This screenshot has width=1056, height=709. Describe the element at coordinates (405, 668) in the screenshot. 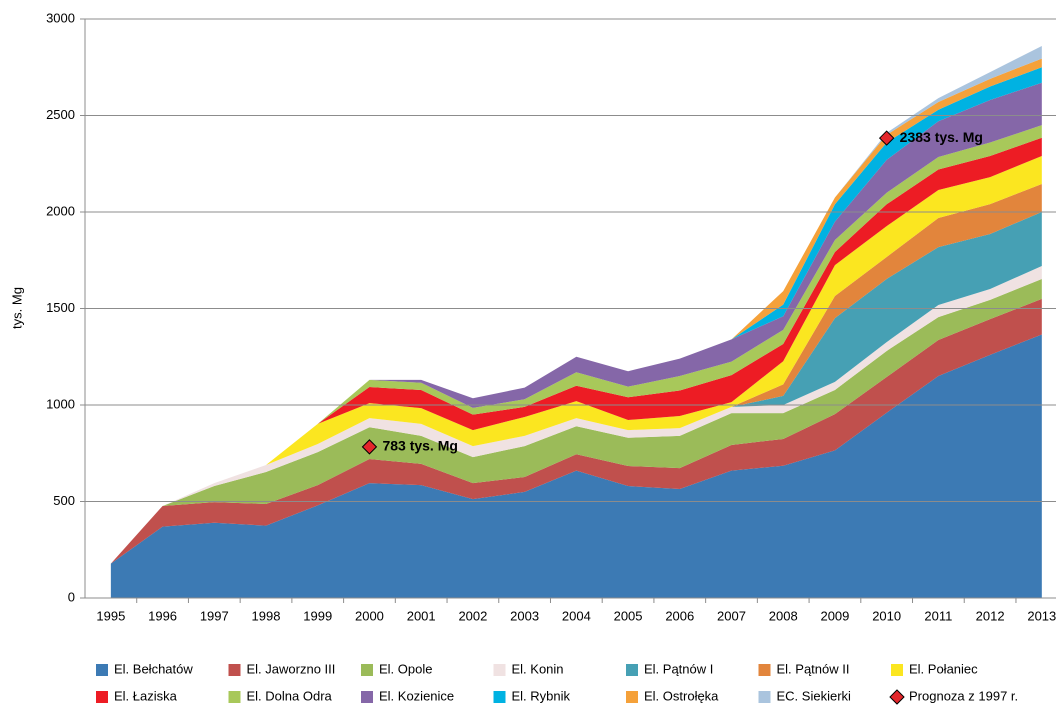

I see `legend-label: El. Opole` at that location.